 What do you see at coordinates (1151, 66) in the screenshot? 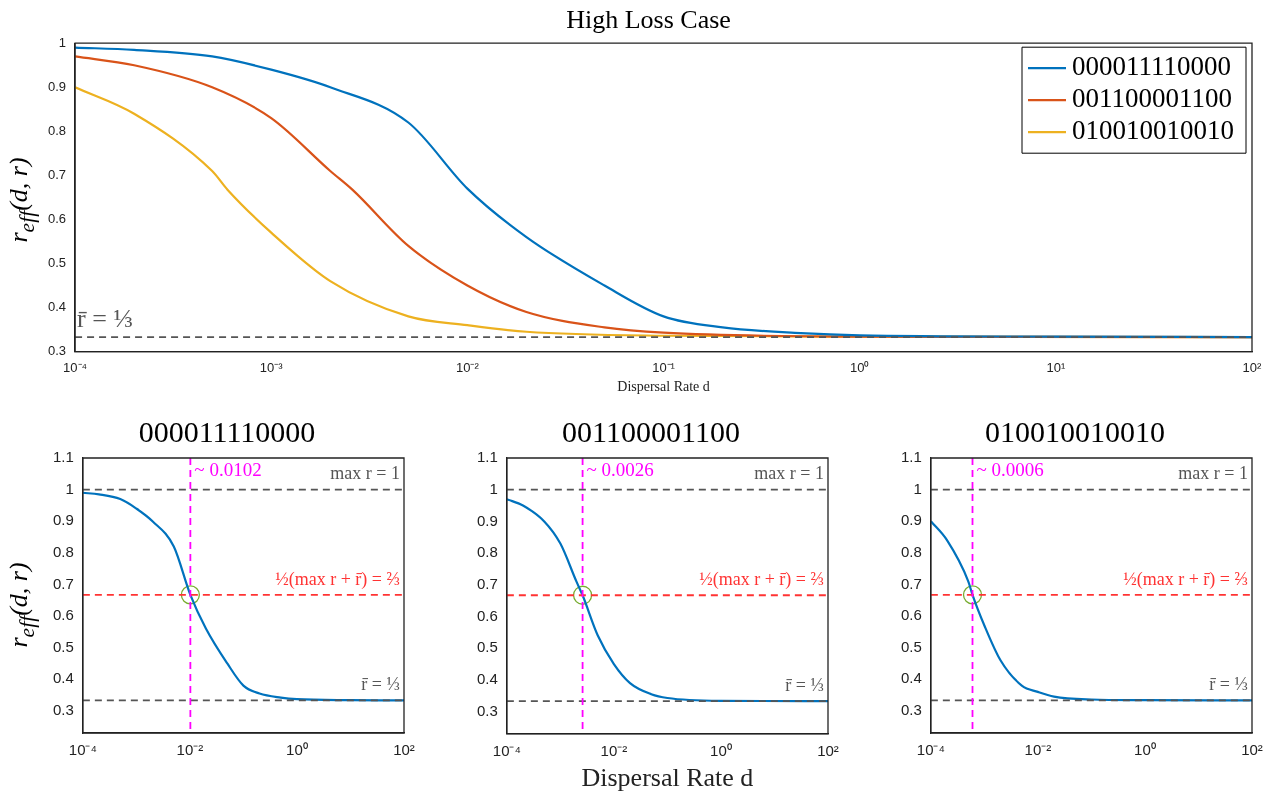
I see `legend-label: 000011110000` at bounding box center [1151, 66].